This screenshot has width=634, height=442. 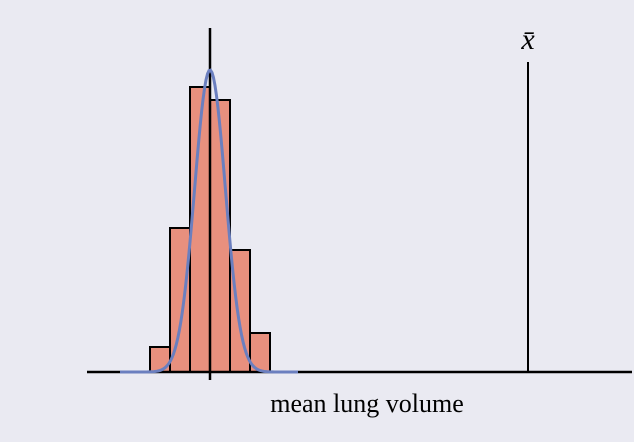 I want to click on x-axis-label: mean lung volume, so click(x=367, y=403).